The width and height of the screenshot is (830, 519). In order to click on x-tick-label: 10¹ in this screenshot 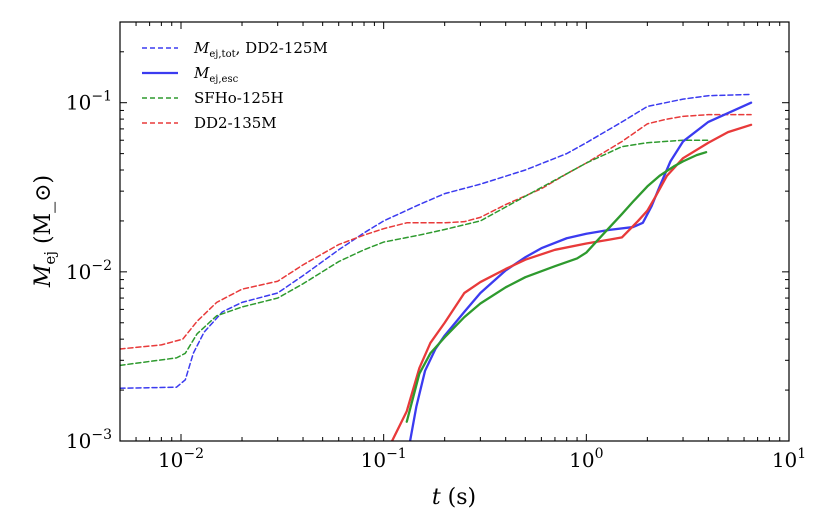, I will do `click(789, 459)`.